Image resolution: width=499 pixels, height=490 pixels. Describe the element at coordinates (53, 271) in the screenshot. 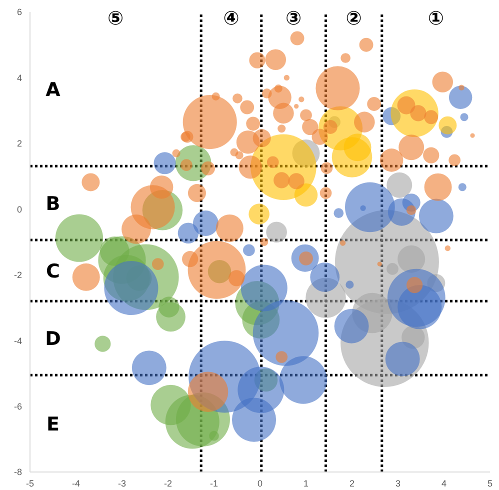

I see `annotation: C` at that location.